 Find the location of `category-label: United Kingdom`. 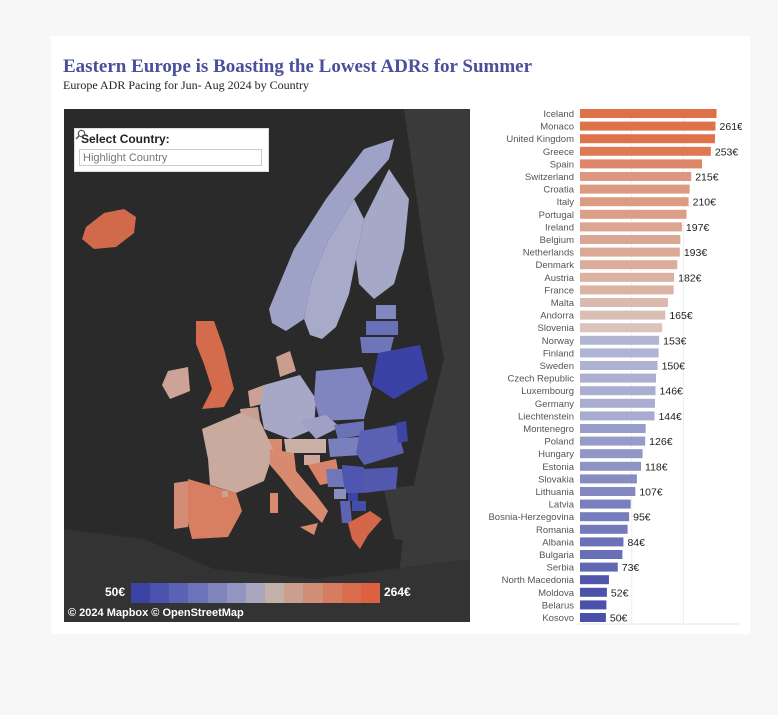

category-label: United Kingdom is located at coordinates (540, 139).